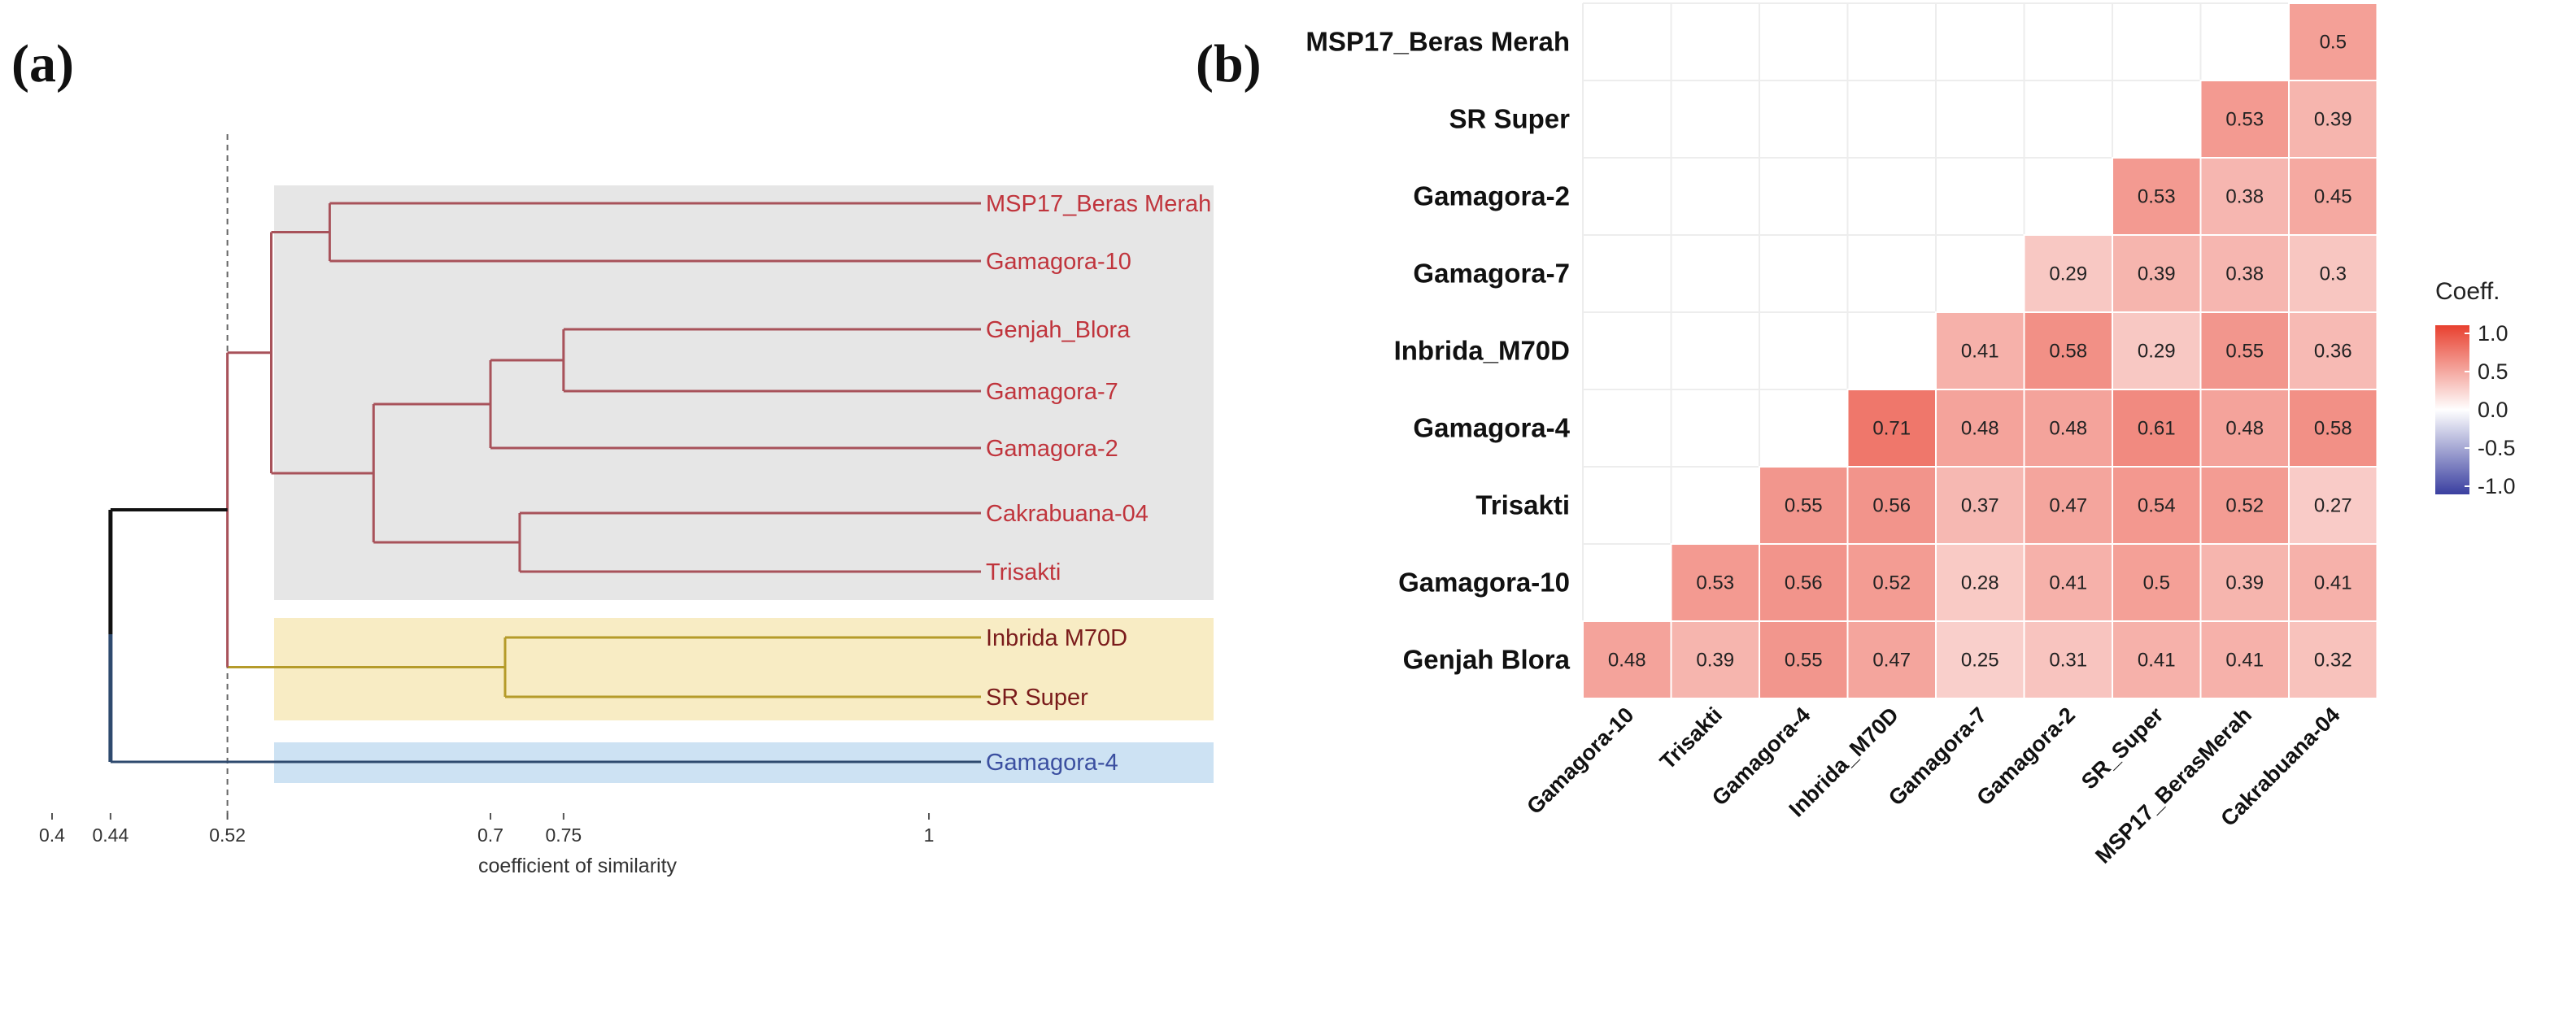  Describe the element at coordinates (2493, 371) in the screenshot. I see `legend-tick-label: 0.5` at that location.